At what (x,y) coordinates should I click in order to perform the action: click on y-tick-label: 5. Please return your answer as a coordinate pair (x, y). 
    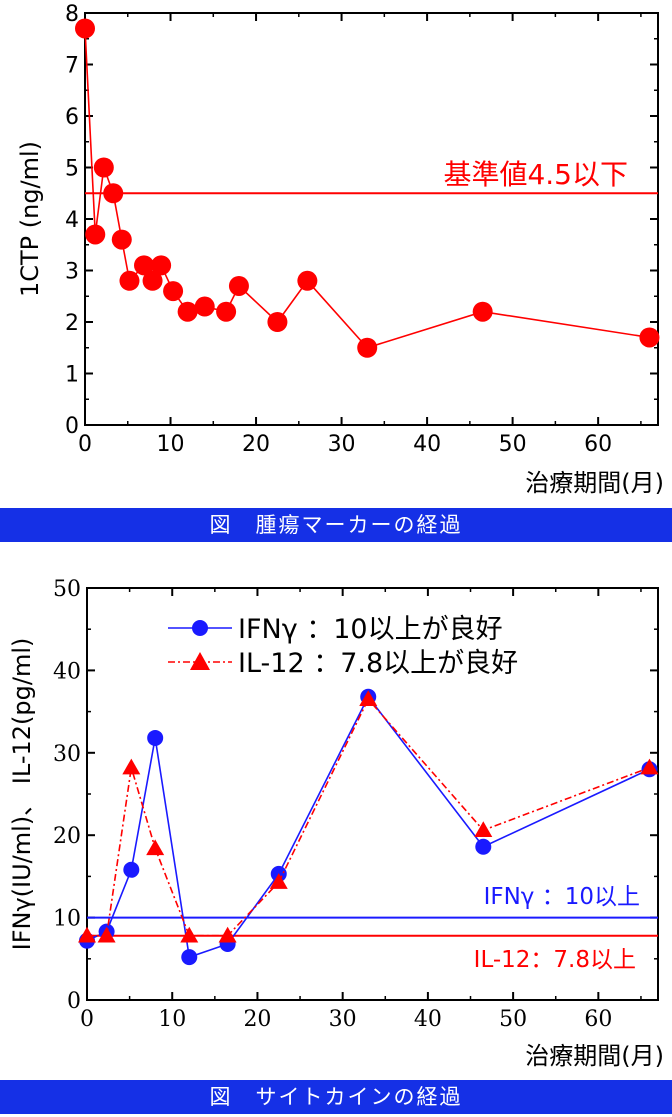
    Looking at the image, I should click on (72, 169).